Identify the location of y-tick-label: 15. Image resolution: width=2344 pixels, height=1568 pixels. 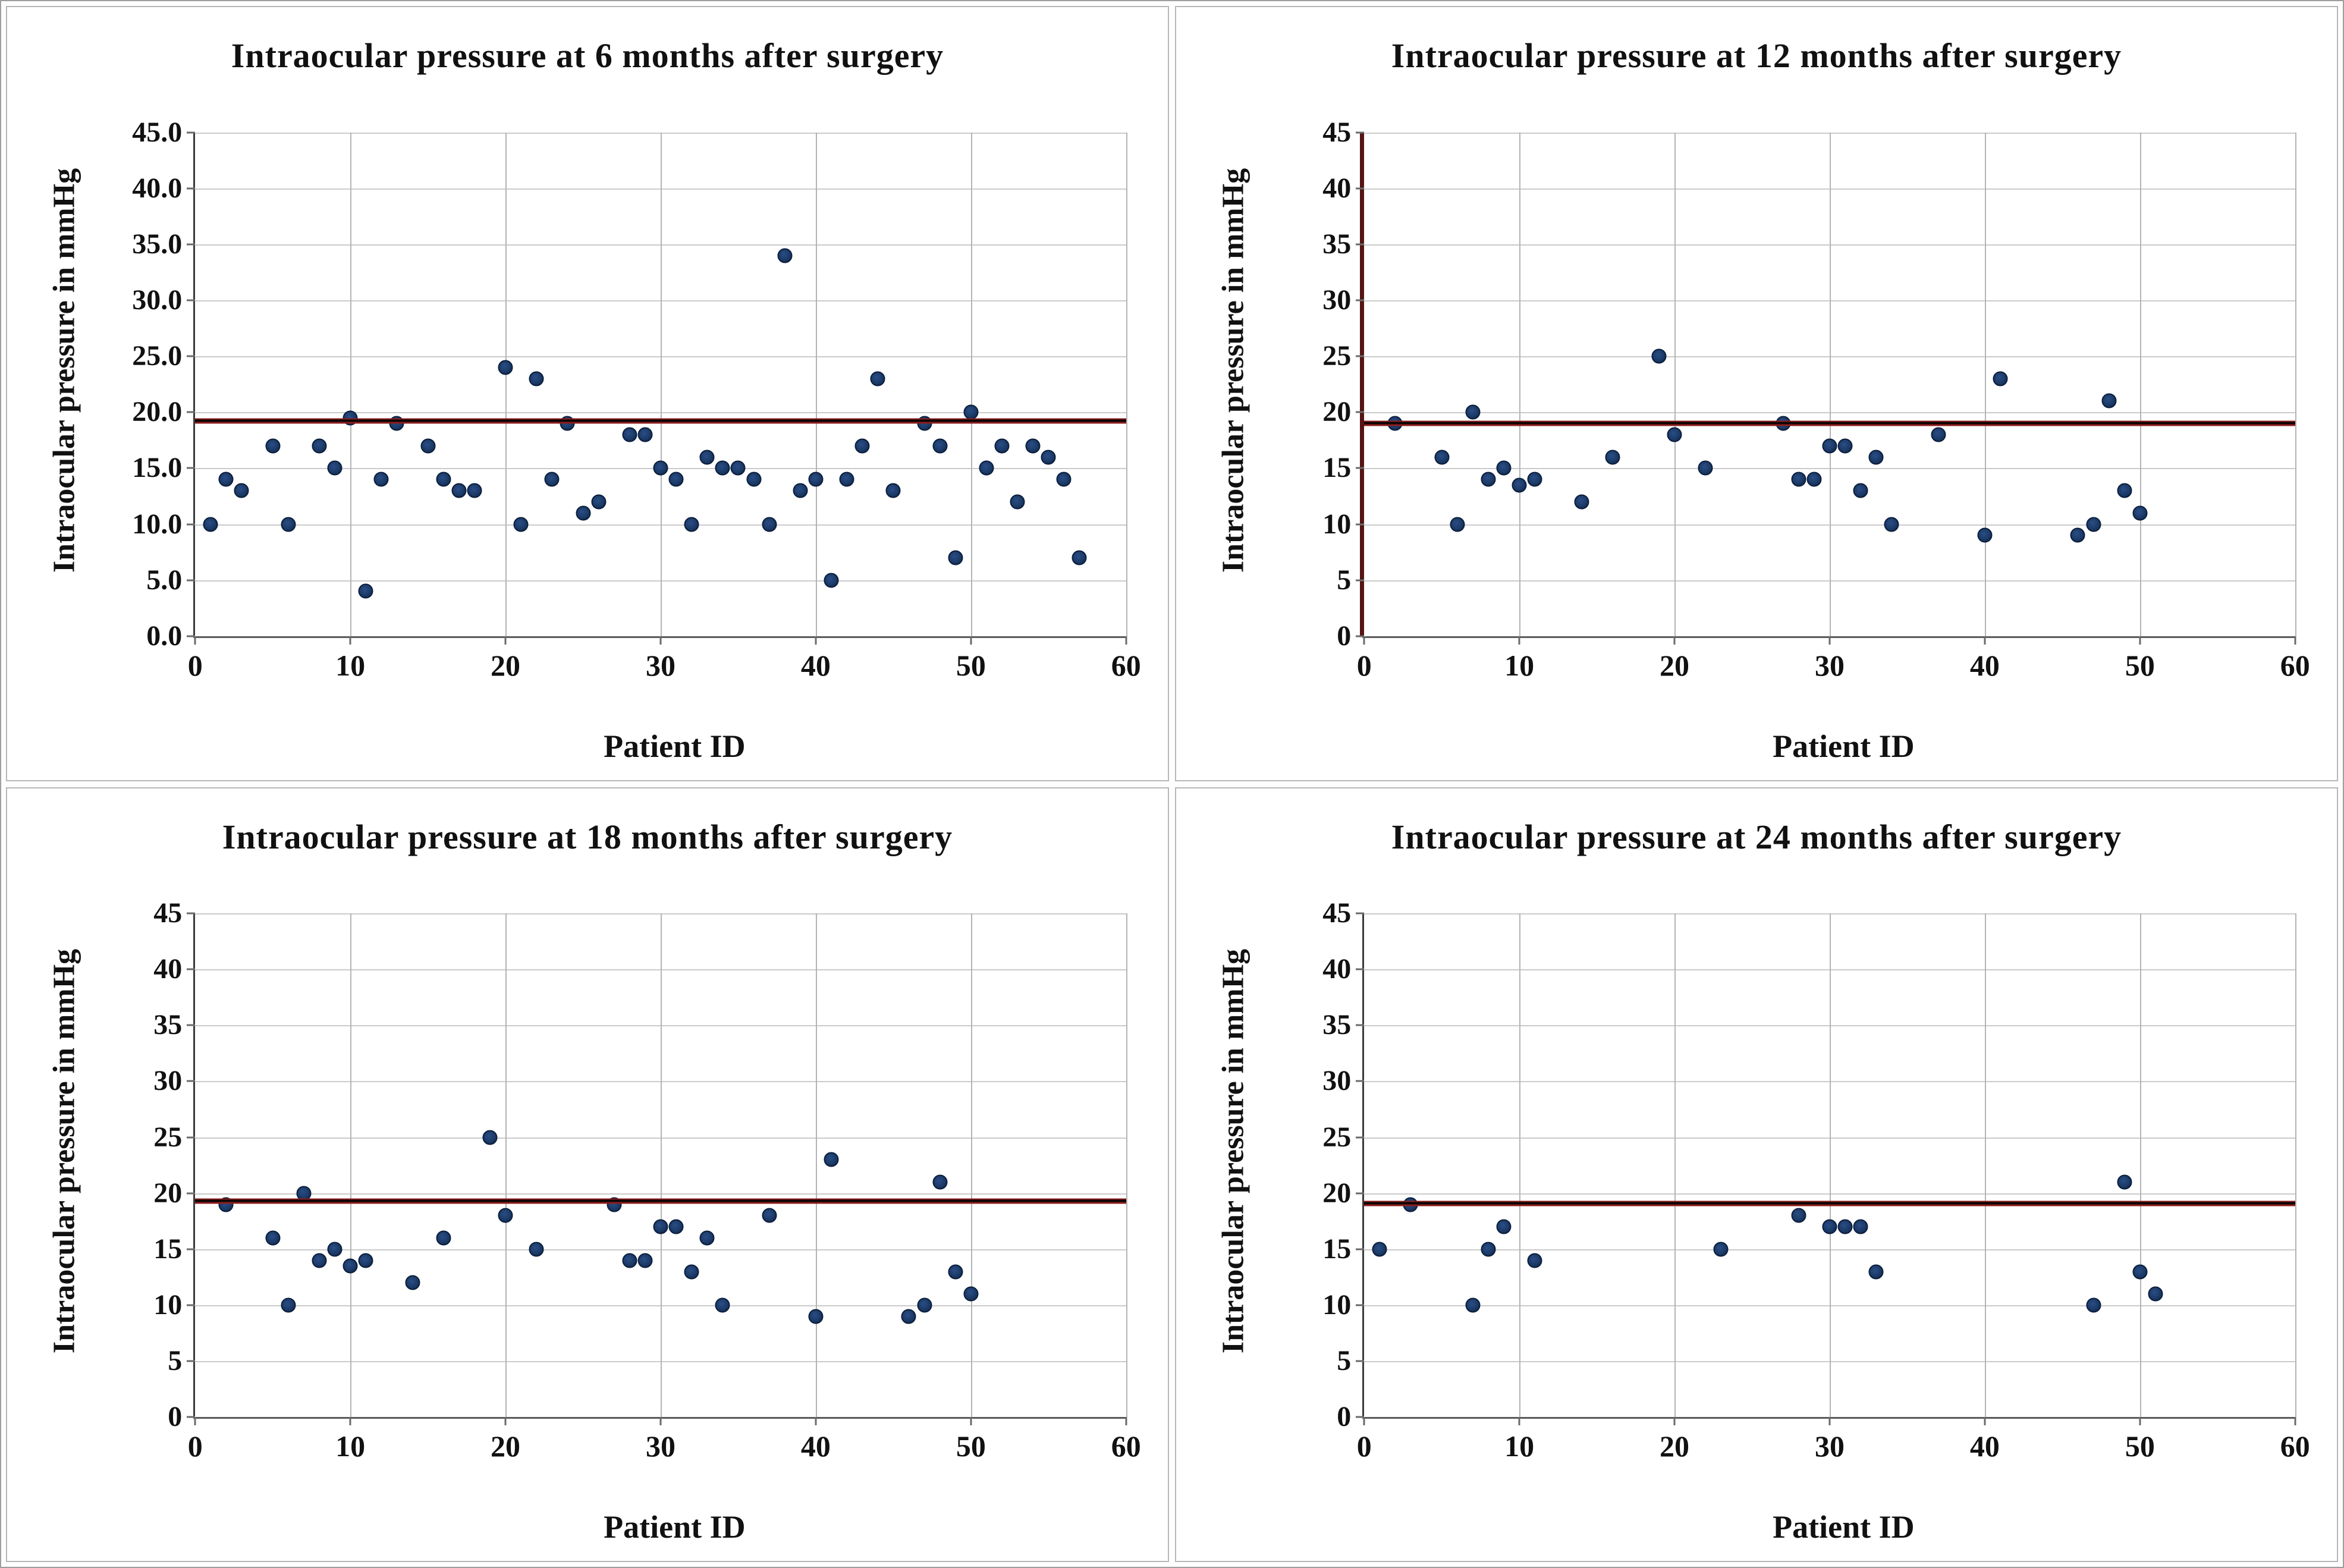
(168, 1249).